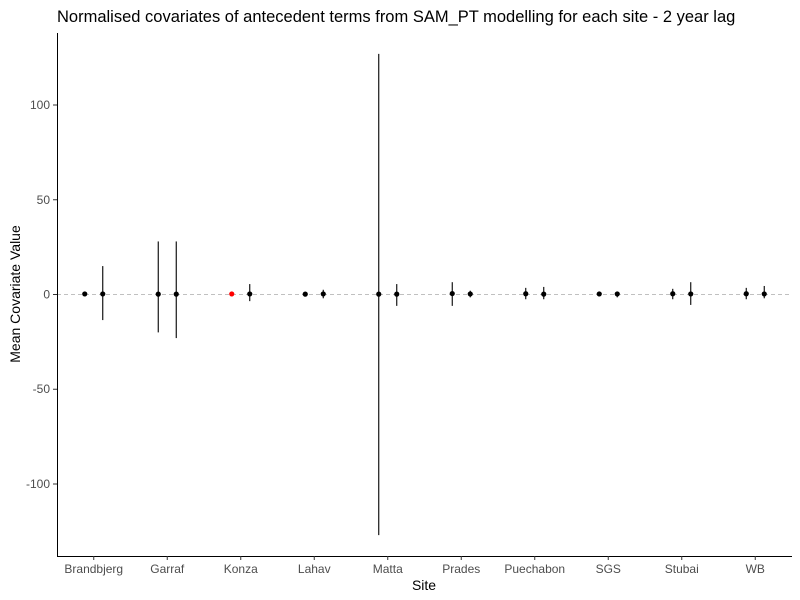 This screenshot has width=800, height=600. I want to click on x-tick-label: WB, so click(755, 569).